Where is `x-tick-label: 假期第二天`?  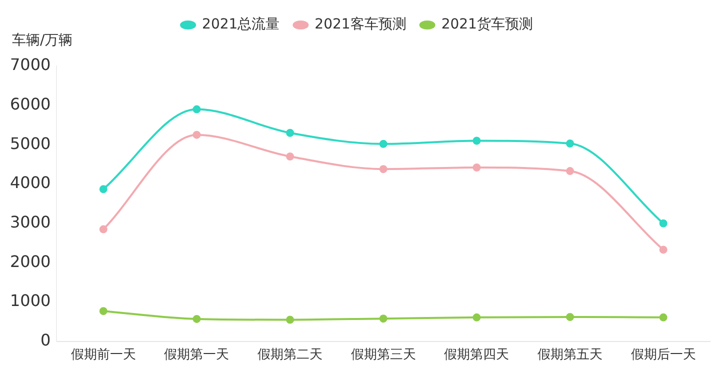
x-tick-label: 假期第二天 is located at coordinates (290, 355).